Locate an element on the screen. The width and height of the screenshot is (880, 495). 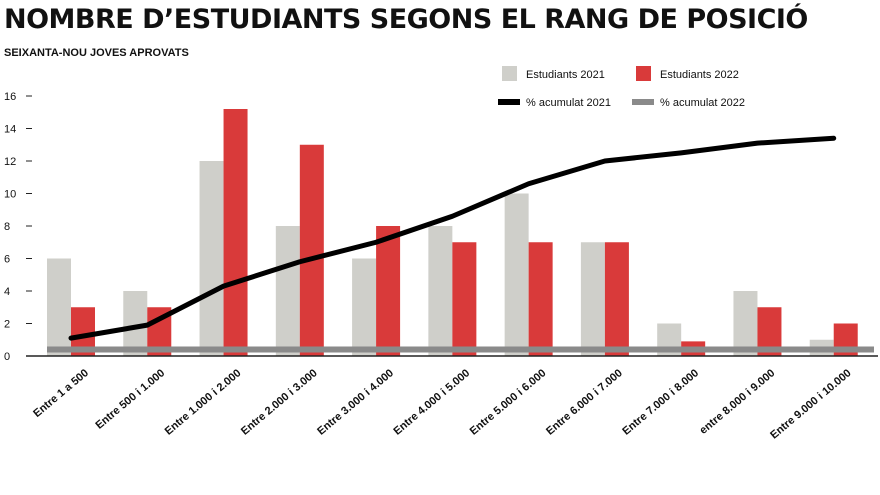
chart-subtitle: SEIXANTA-NOU JOVES APROVATS is located at coordinates (96, 53).